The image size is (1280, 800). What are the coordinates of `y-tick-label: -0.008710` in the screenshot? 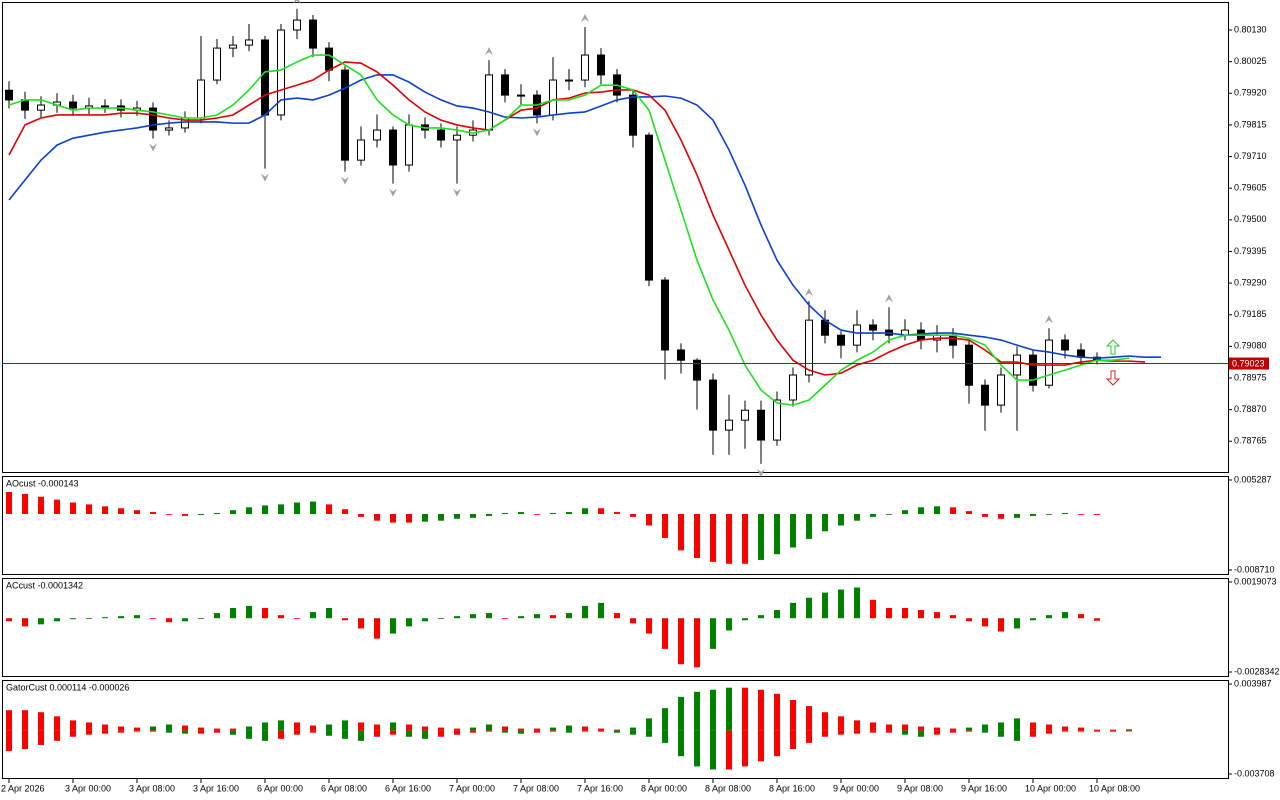 It's located at (1254, 569).